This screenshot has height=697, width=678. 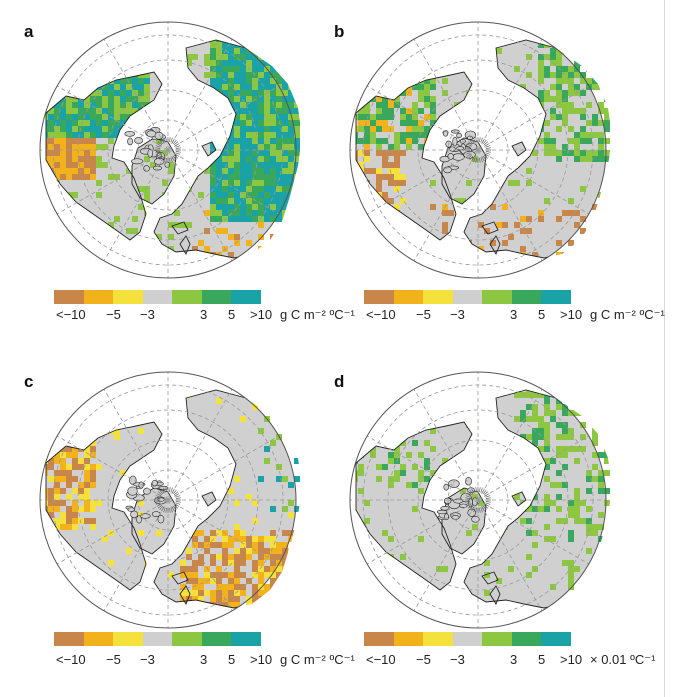 What do you see at coordinates (223, 468) in the screenshot?
I see `meridian-line` at bounding box center [223, 468].